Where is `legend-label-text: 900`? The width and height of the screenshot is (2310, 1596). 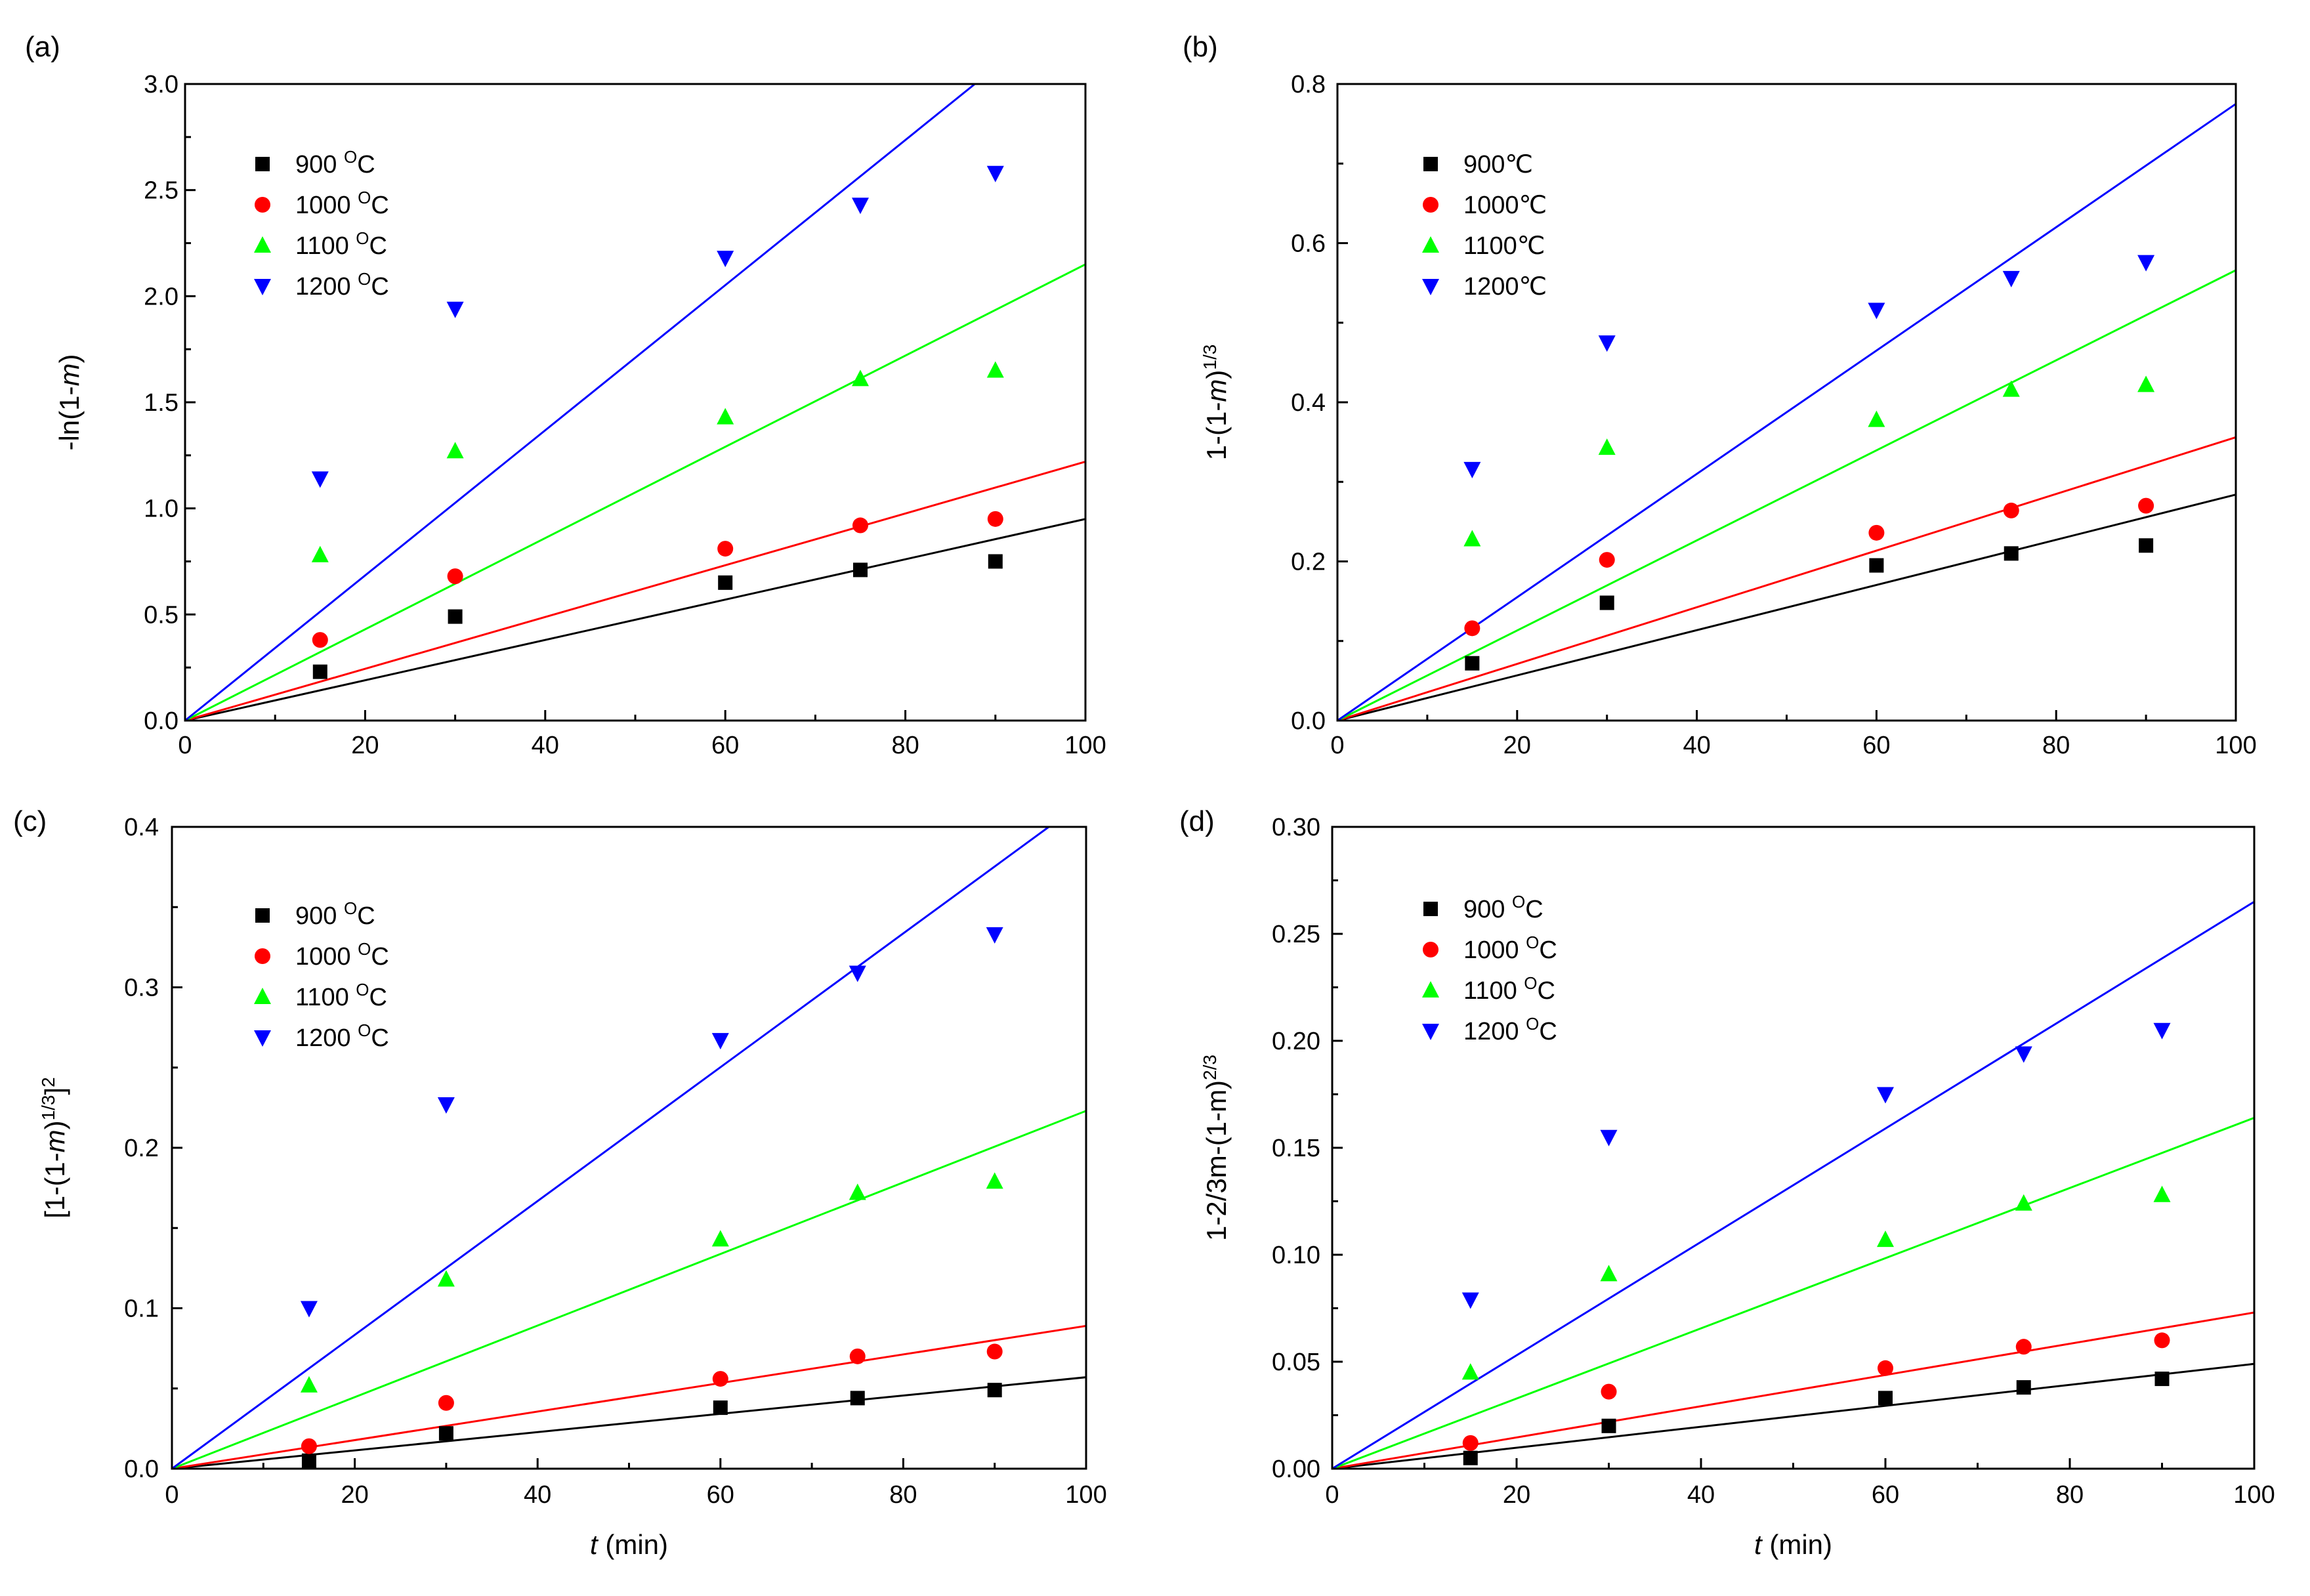
legend-label-text: 900 is located at coordinates (1487, 909).